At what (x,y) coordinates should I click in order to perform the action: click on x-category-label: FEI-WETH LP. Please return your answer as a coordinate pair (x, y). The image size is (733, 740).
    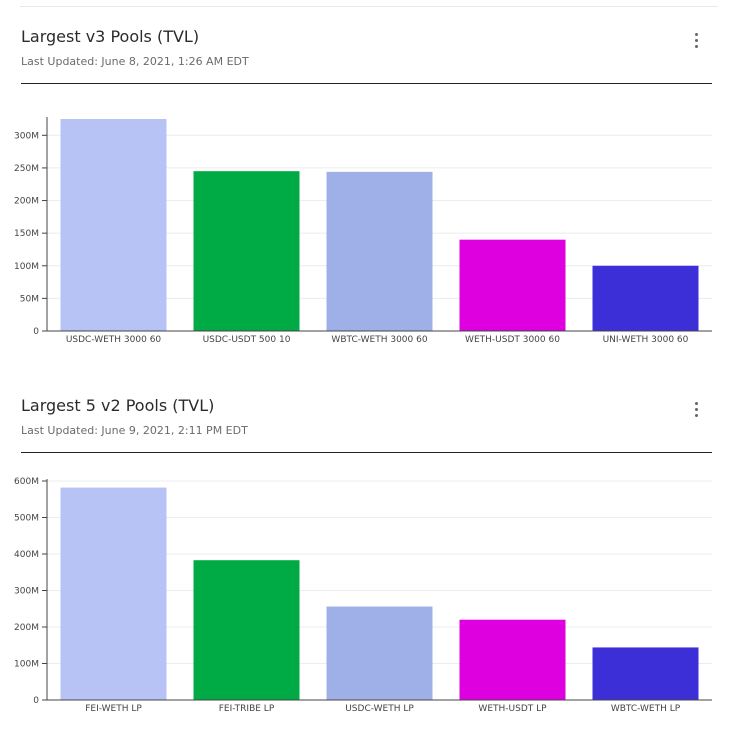
    Looking at the image, I should click on (113, 709).